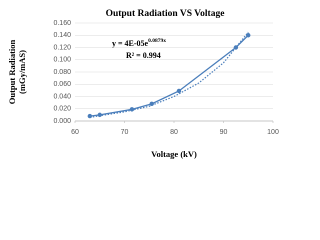 Image resolution: width=320 pixels, height=240 pixels. I want to click on equation: y = 4E-05e0.0879x, so click(139, 43).